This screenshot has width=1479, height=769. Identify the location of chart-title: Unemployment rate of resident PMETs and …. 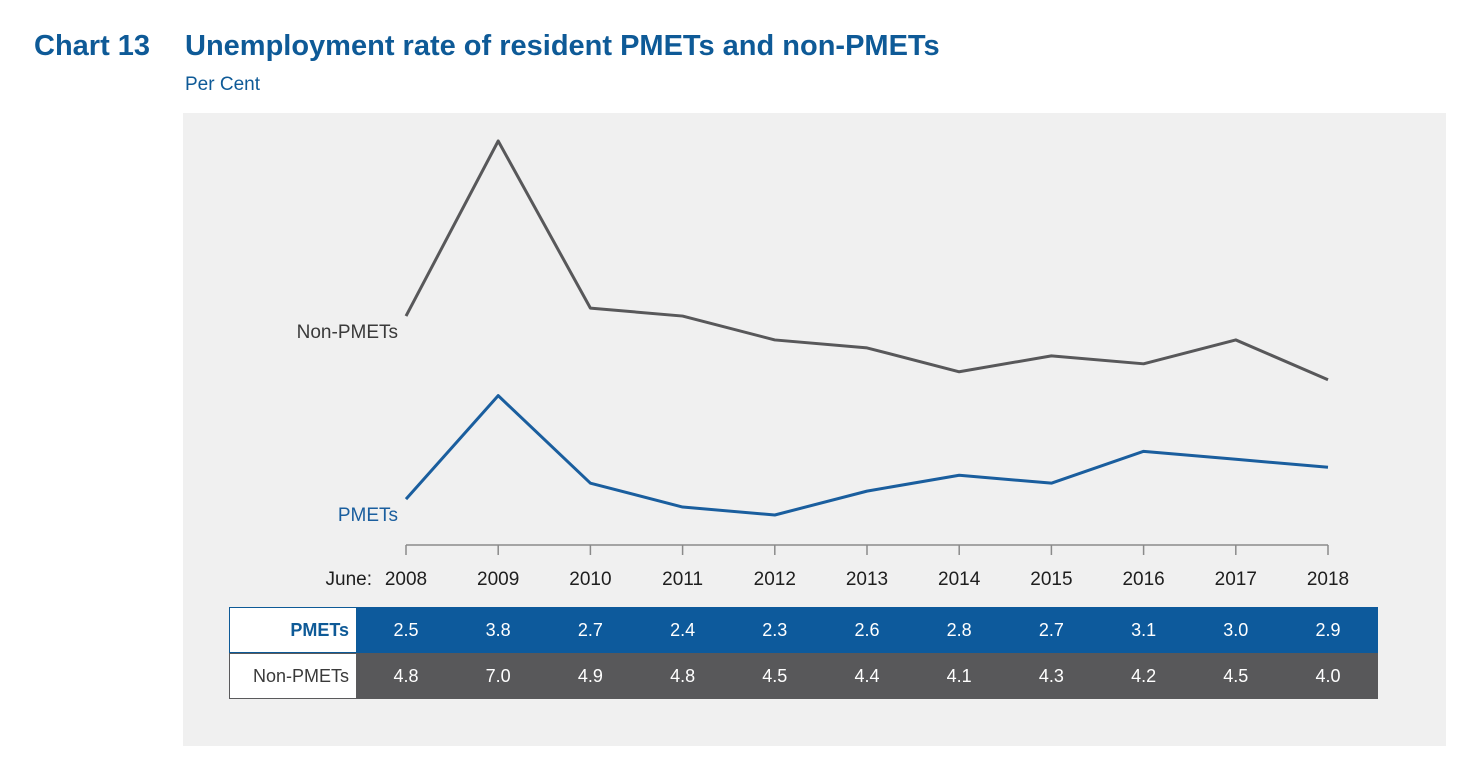
(562, 46).